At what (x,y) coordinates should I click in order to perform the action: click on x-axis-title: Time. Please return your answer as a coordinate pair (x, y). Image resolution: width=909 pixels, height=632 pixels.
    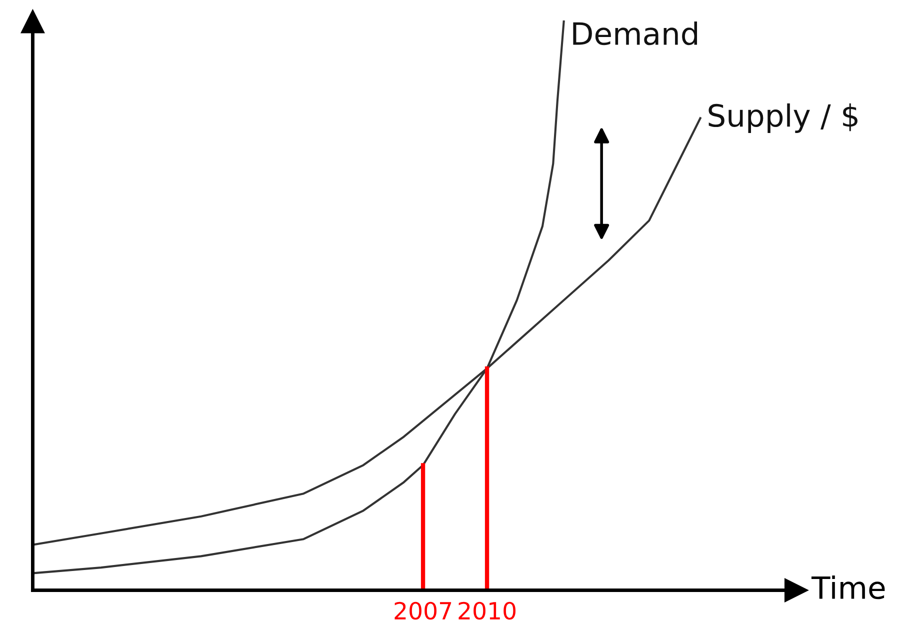
    Looking at the image, I should click on (848, 588).